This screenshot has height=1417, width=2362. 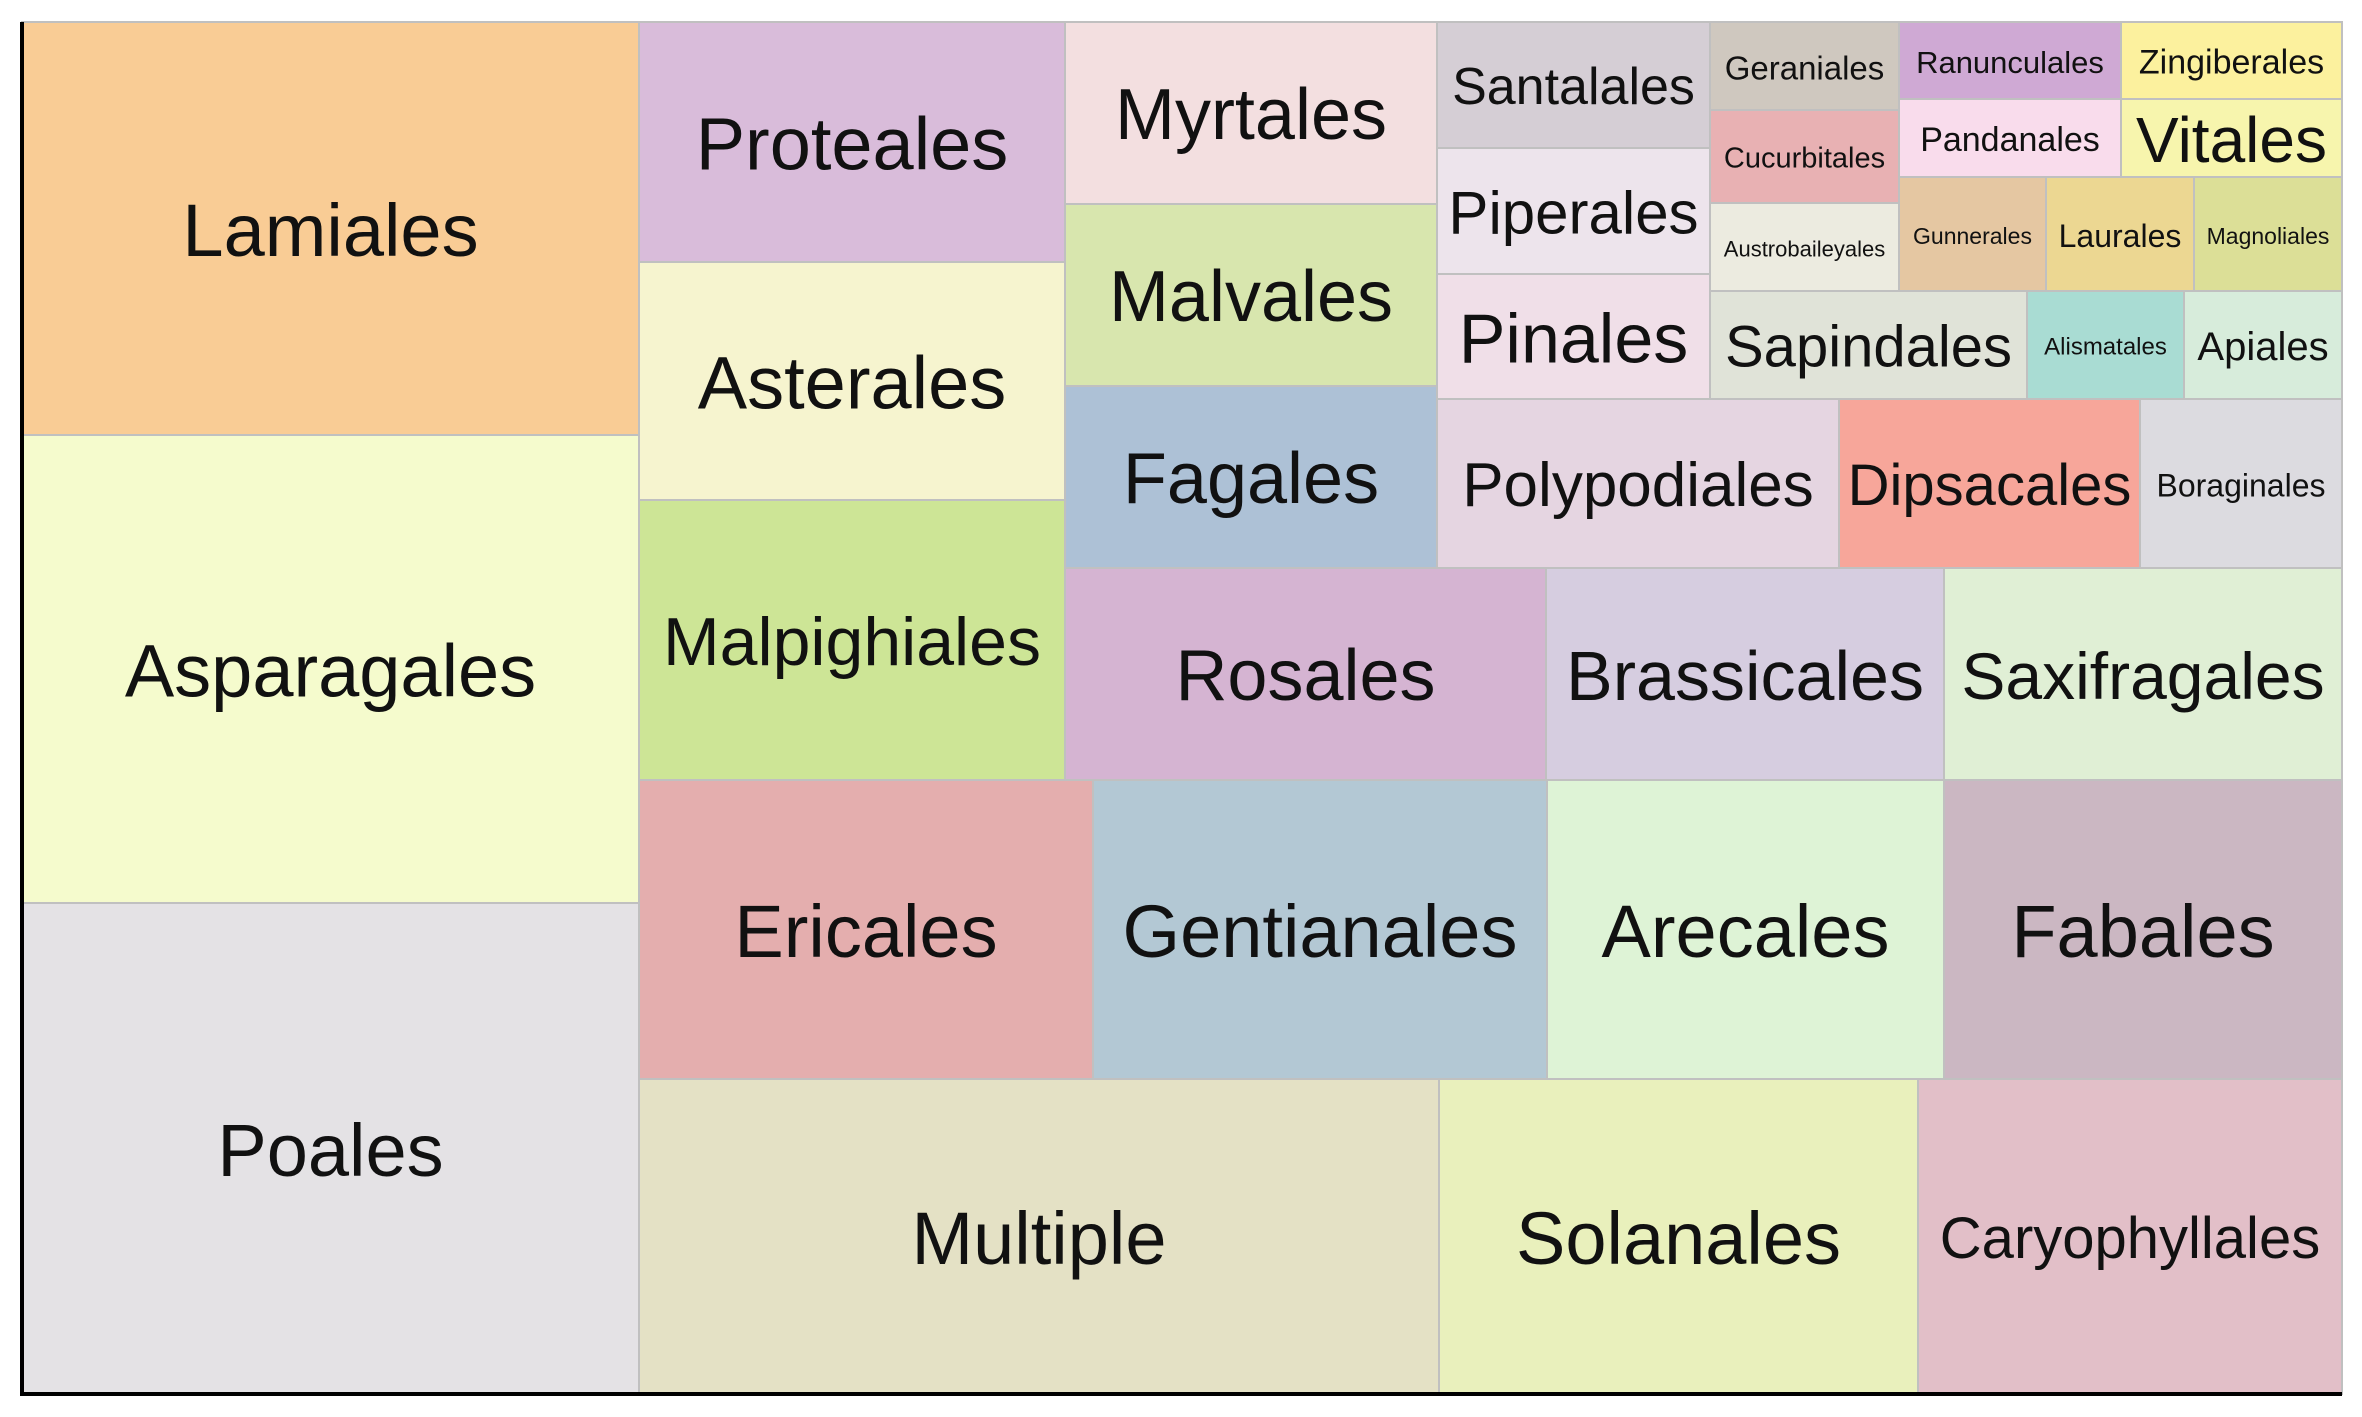 I want to click on tile-dipsacales, so click(x=1989, y=483).